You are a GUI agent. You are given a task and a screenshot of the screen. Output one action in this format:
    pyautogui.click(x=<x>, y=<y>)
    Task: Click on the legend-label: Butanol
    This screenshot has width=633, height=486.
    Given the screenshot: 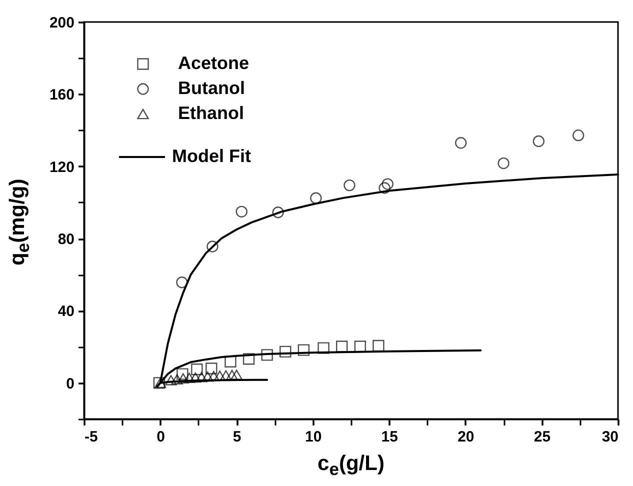 What is the action you would take?
    pyautogui.click(x=211, y=88)
    